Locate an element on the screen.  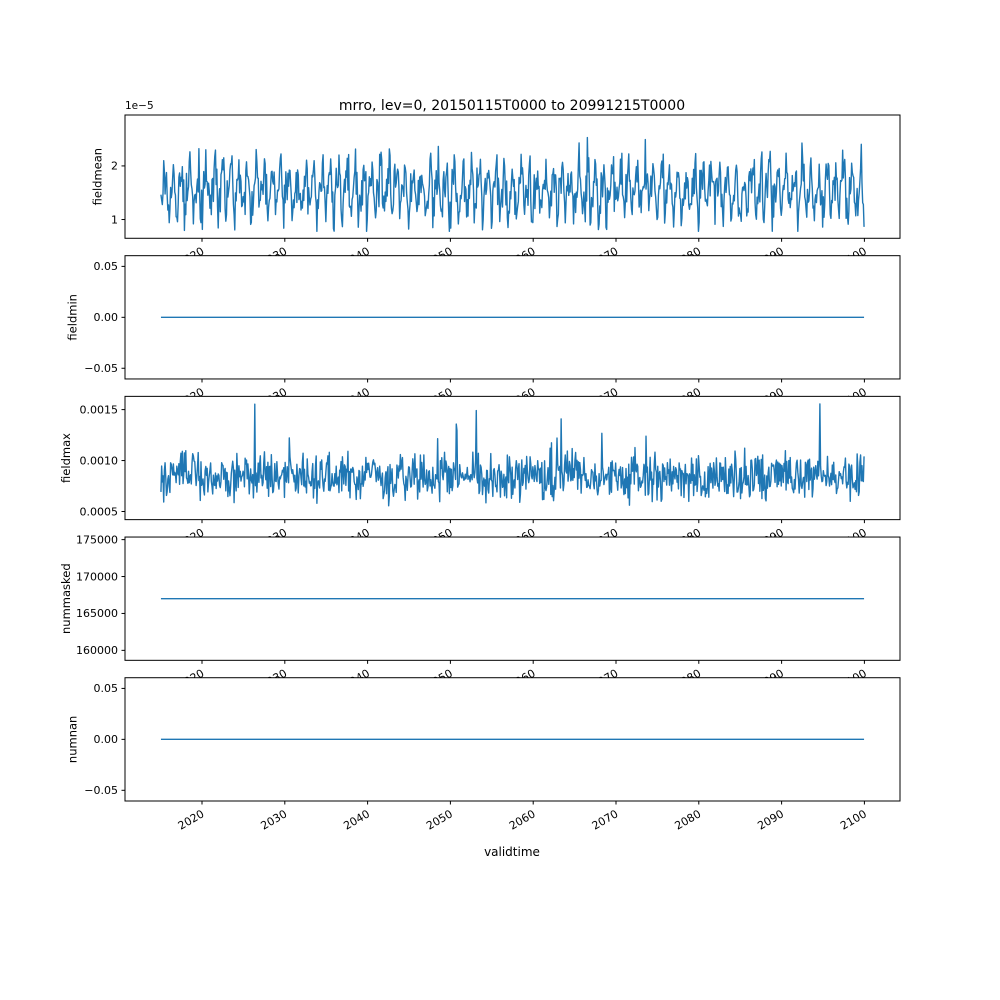
y-tick-label: 175000 is located at coordinates (97, 539).